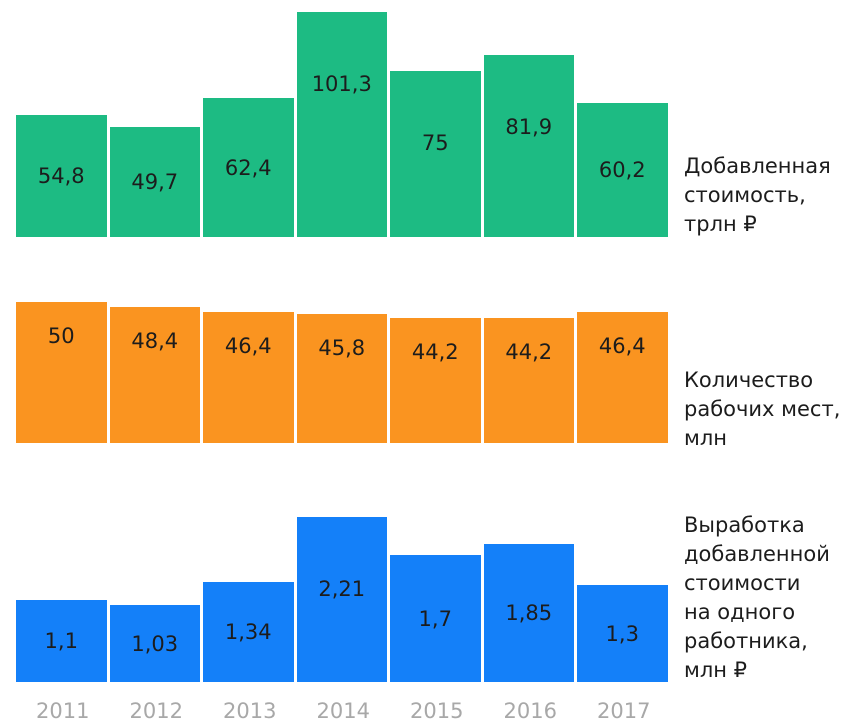 Image resolution: width=851 pixels, height=723 pixels. I want to click on bar-1-2016, so click(530, 380).